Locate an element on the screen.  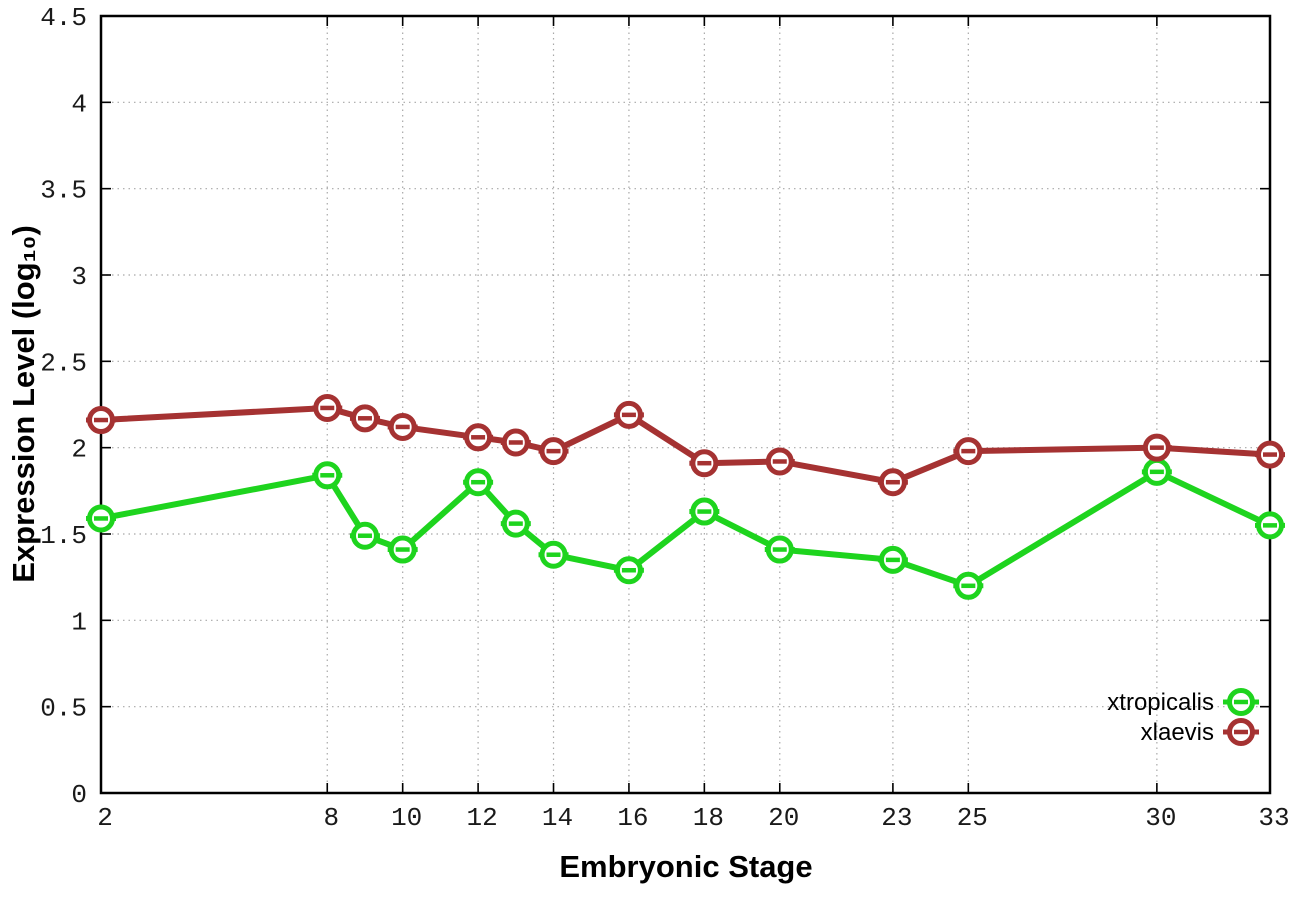
y-tick-label: 1 is located at coordinates (79, 622).